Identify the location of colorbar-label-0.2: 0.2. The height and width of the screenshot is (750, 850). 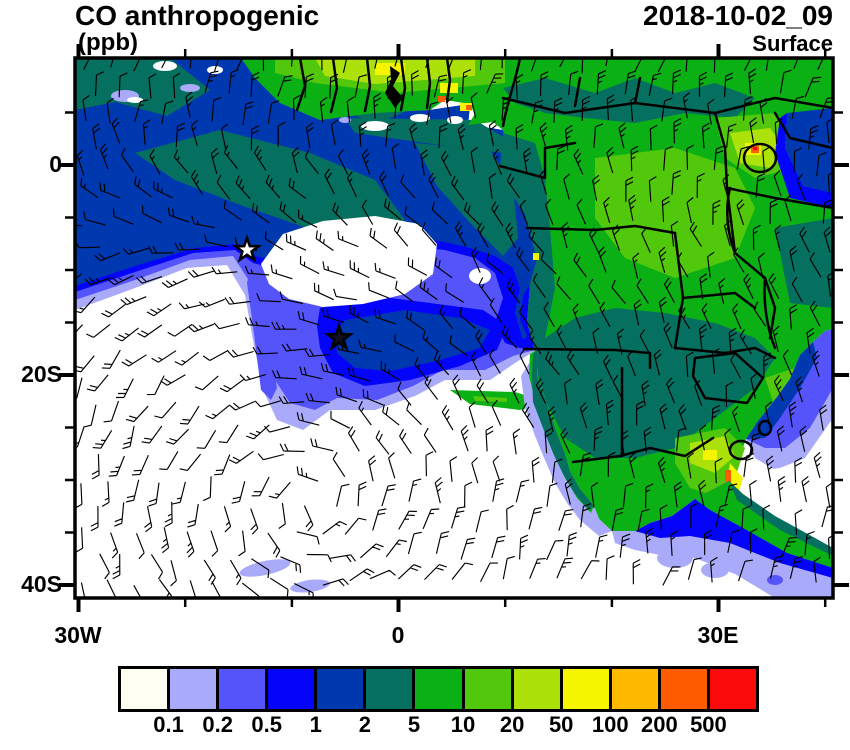
(217, 724).